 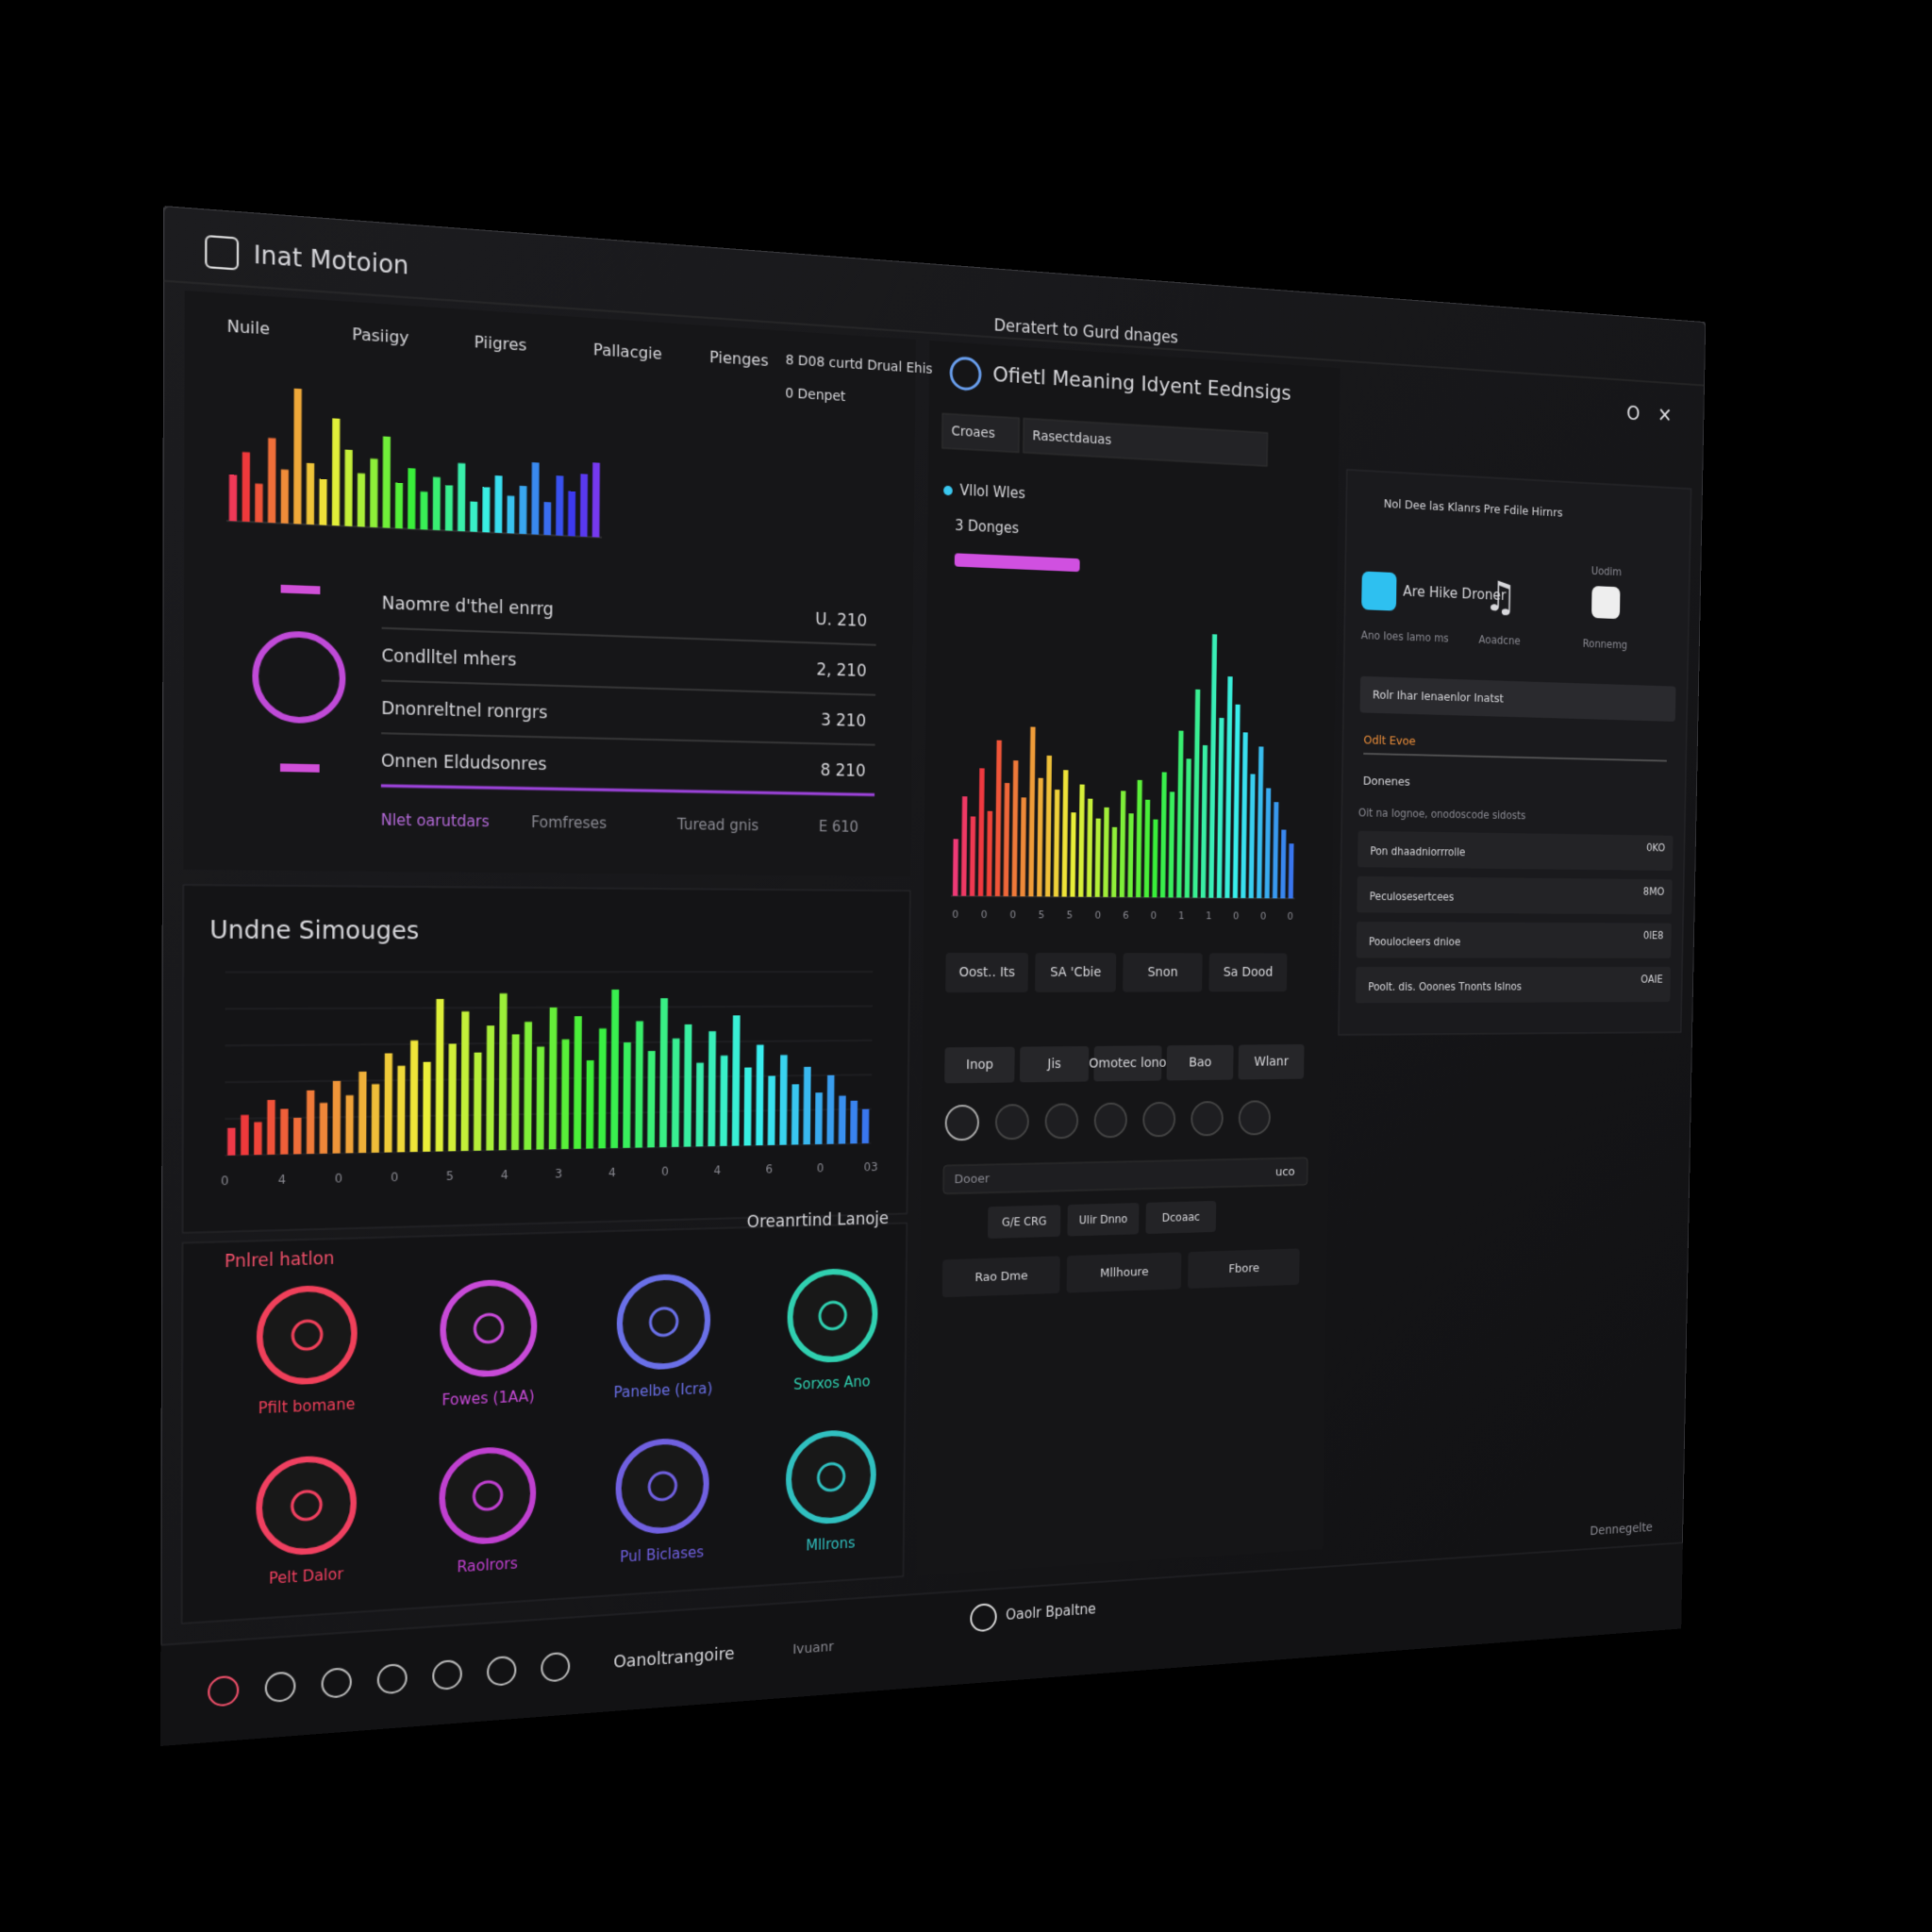 What do you see at coordinates (1285, 1171) in the screenshot?
I see `input-value: uco` at bounding box center [1285, 1171].